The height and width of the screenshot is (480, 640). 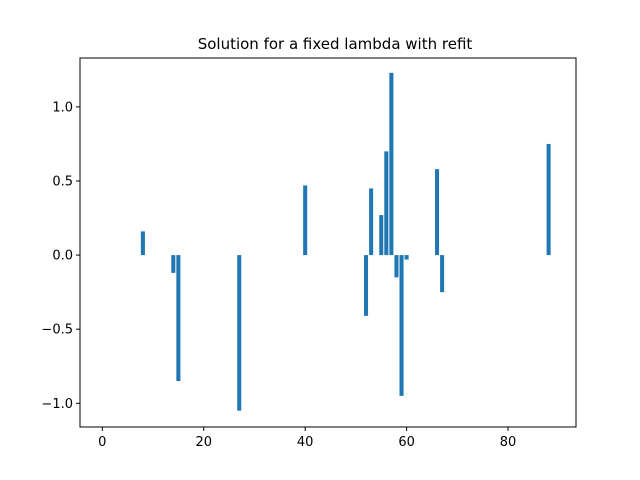 What do you see at coordinates (62, 182) in the screenshot?
I see `y-tick-label: 0.5` at bounding box center [62, 182].